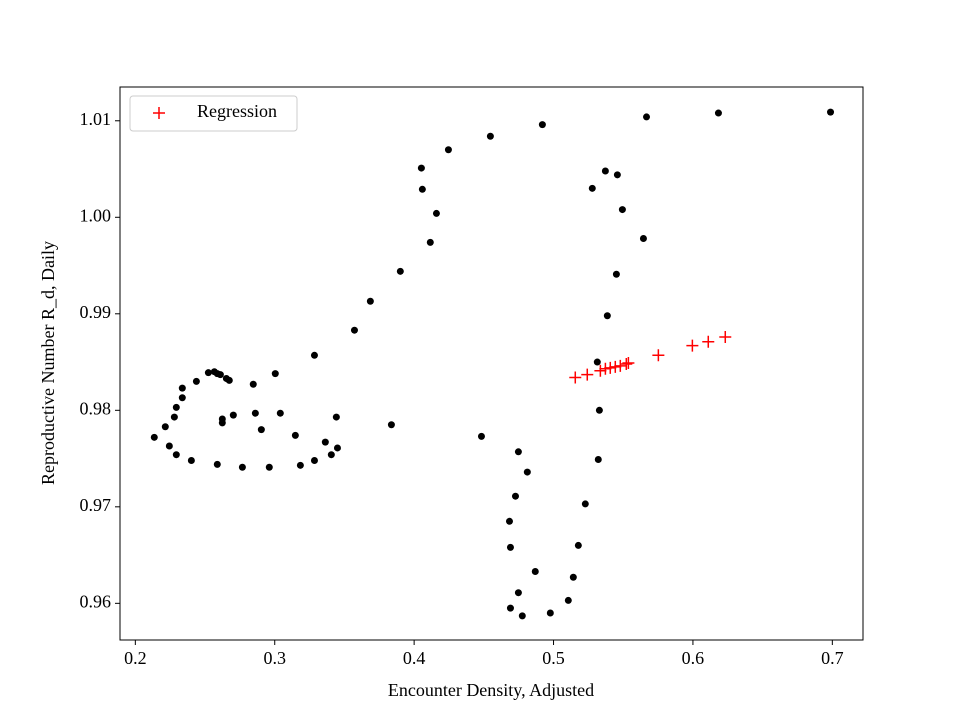 The height and width of the screenshot is (720, 960). What do you see at coordinates (274, 658) in the screenshot?
I see `x-tick-label: 0.3` at bounding box center [274, 658].